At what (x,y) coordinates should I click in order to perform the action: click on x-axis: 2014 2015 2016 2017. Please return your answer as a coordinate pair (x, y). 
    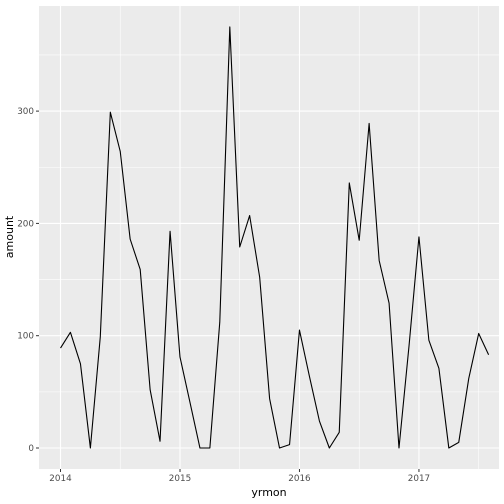
    Looking at the image, I should click on (239, 476).